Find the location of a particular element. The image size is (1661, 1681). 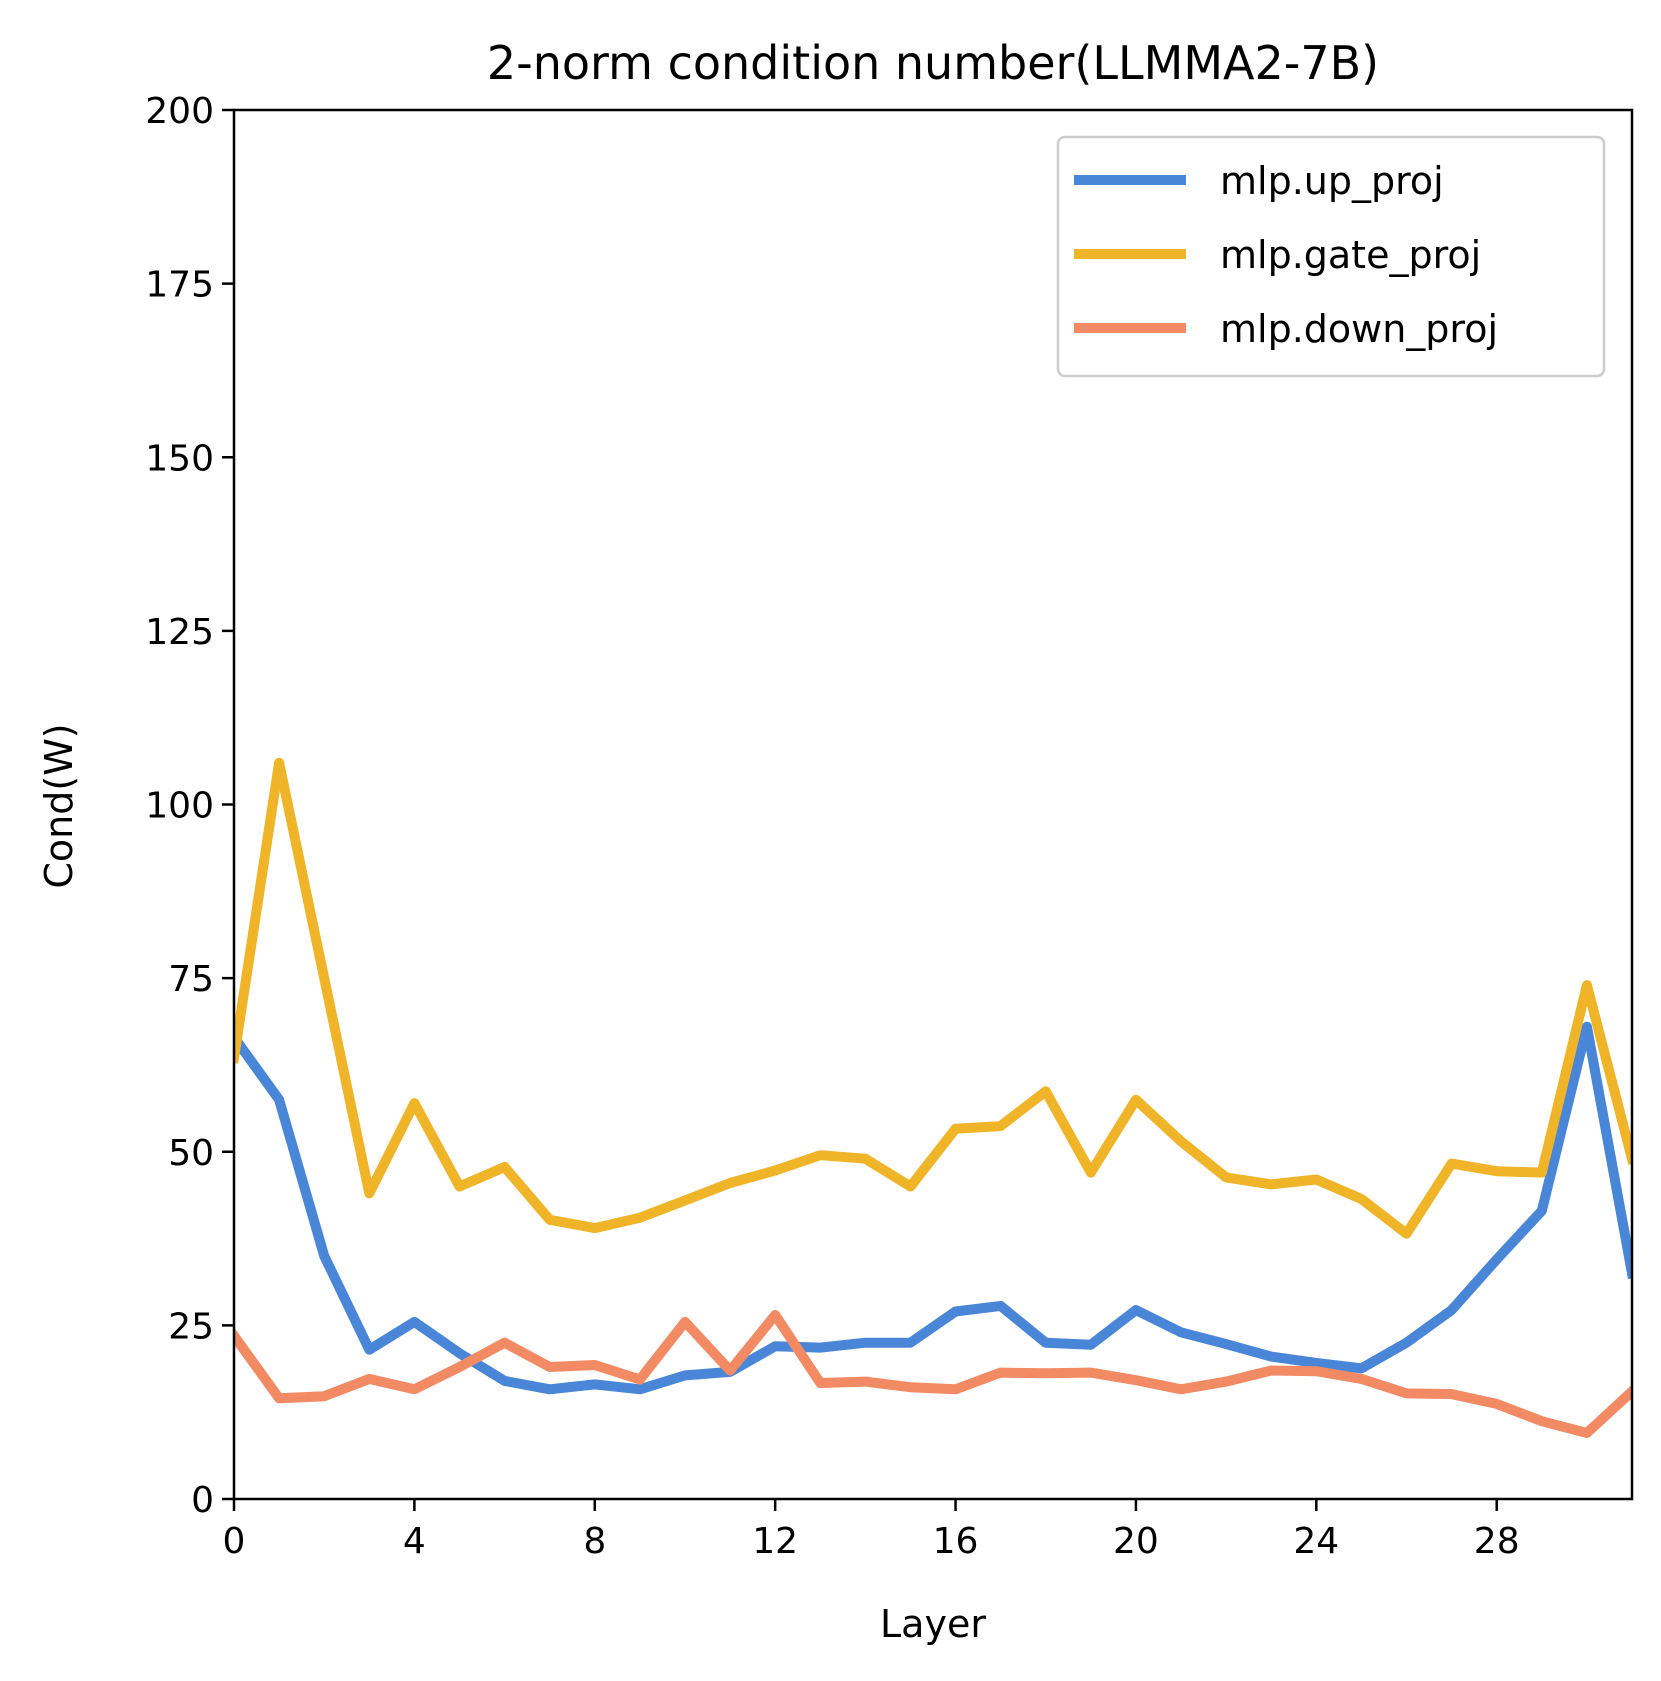

y-tick-label: 50 is located at coordinates (191, 1153).